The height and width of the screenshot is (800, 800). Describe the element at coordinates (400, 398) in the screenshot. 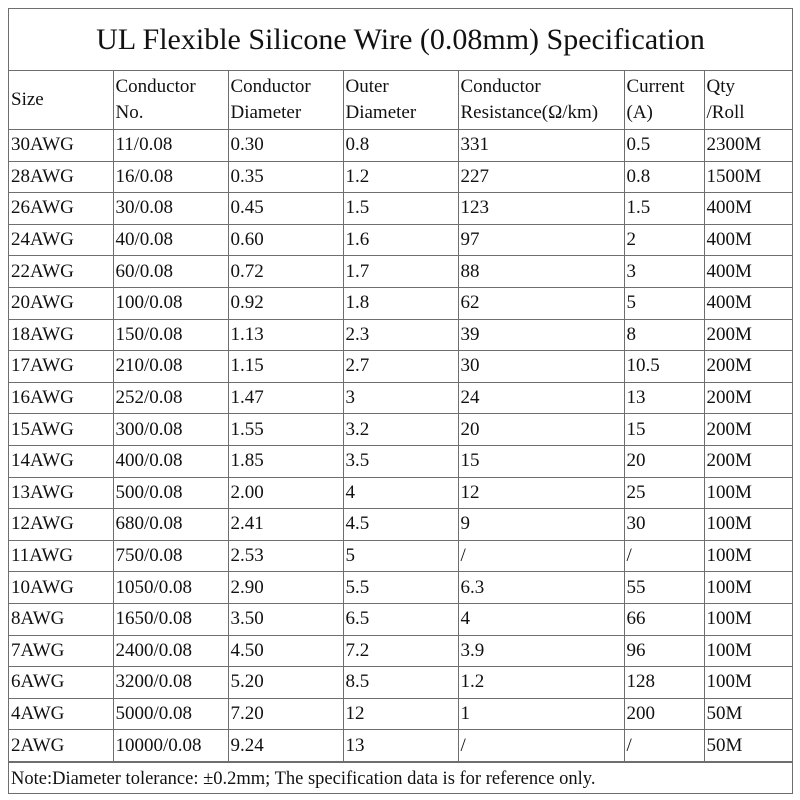

I see `table-row: 16AWG 252/0.08 1.47 3 24 13 200M` at that location.